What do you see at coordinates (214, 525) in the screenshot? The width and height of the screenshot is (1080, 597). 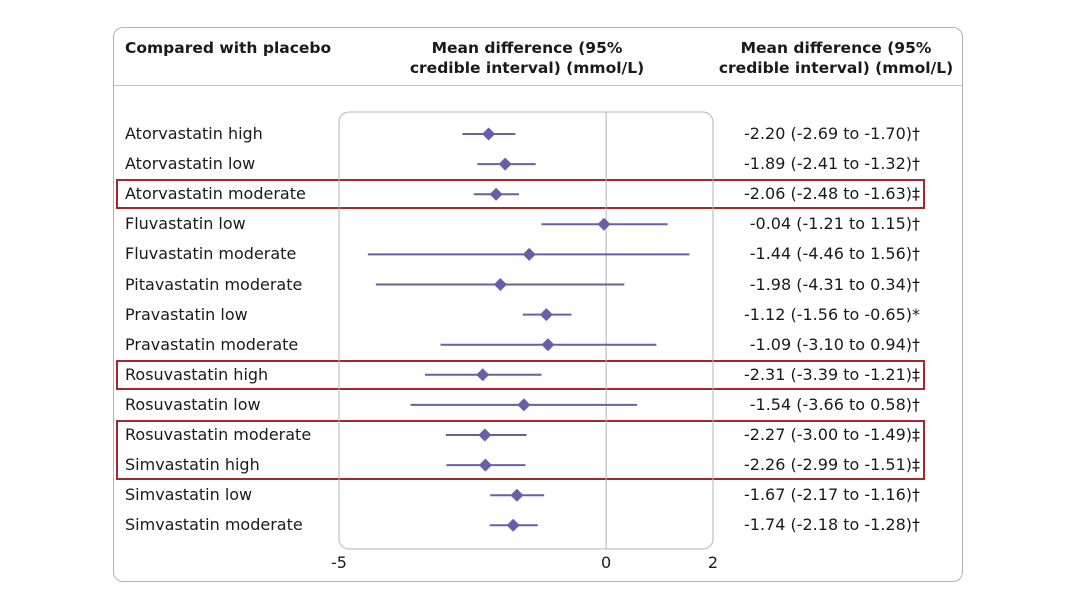 I see `row-label: Simvastatin moderate` at bounding box center [214, 525].